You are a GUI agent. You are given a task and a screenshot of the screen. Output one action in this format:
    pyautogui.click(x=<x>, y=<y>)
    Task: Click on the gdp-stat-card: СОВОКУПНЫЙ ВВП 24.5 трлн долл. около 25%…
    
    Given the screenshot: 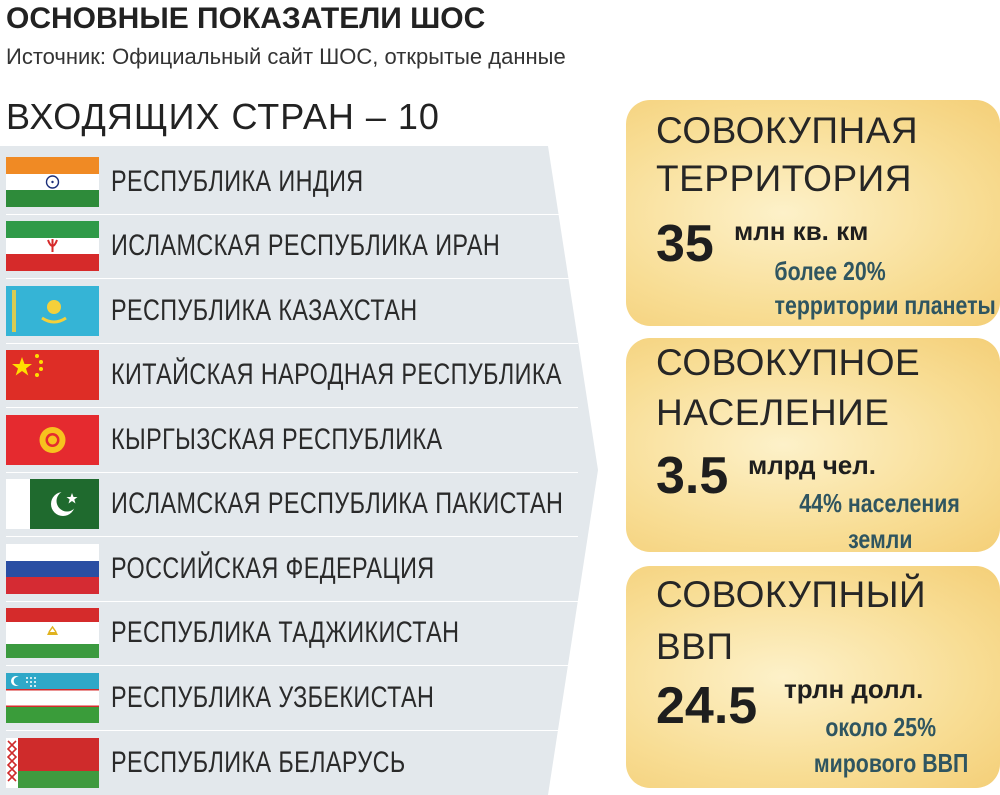 What is the action you would take?
    pyautogui.click(x=813, y=677)
    